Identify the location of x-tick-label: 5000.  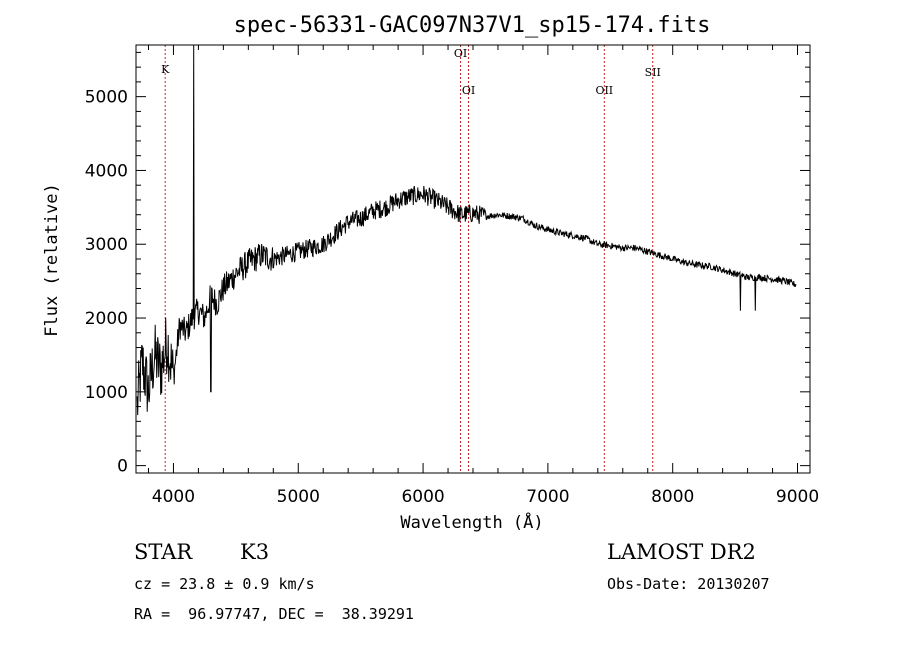
(298, 497).